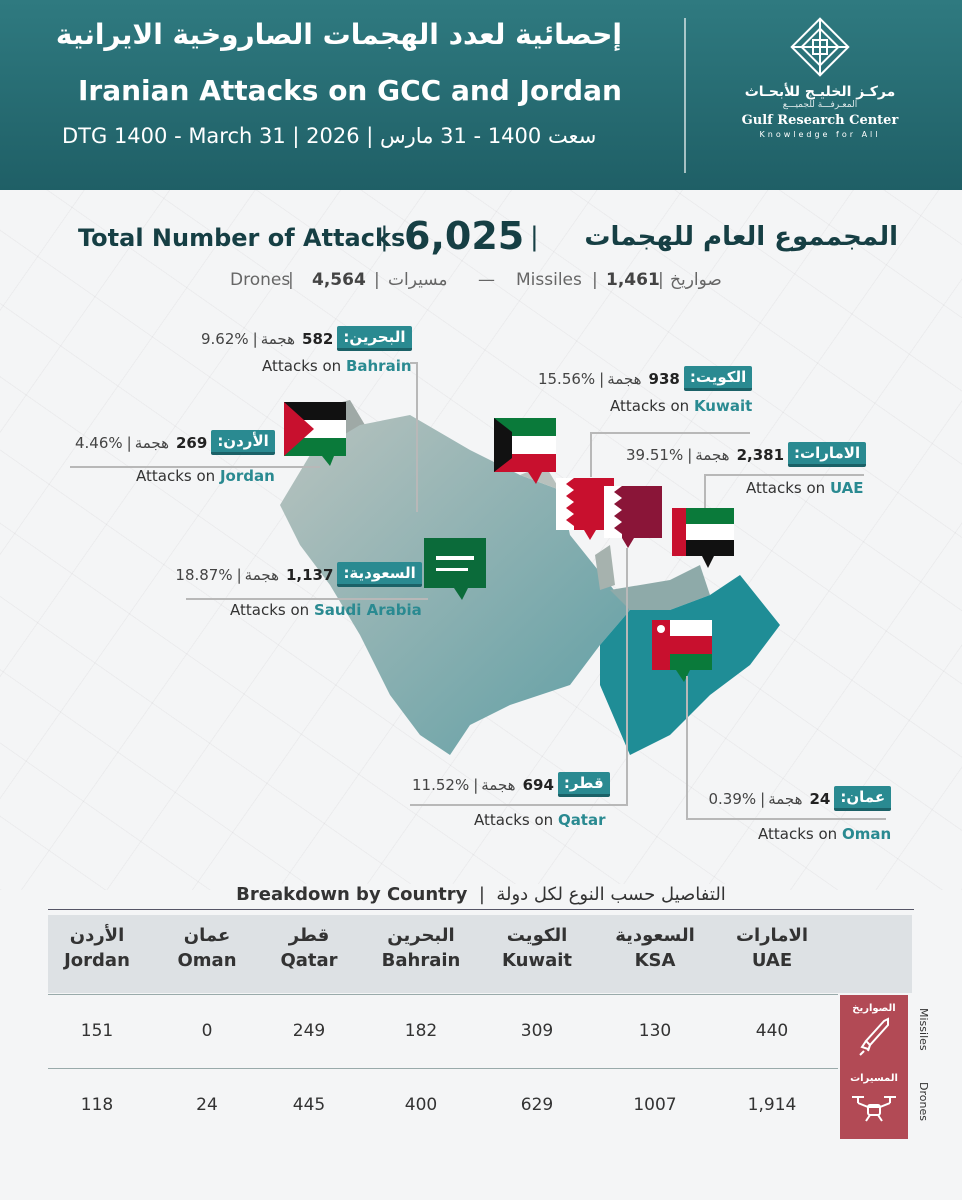 Image resolution: width=962 pixels, height=1200 pixels. What do you see at coordinates (874, 1109) in the screenshot?
I see `drone-icon` at bounding box center [874, 1109].